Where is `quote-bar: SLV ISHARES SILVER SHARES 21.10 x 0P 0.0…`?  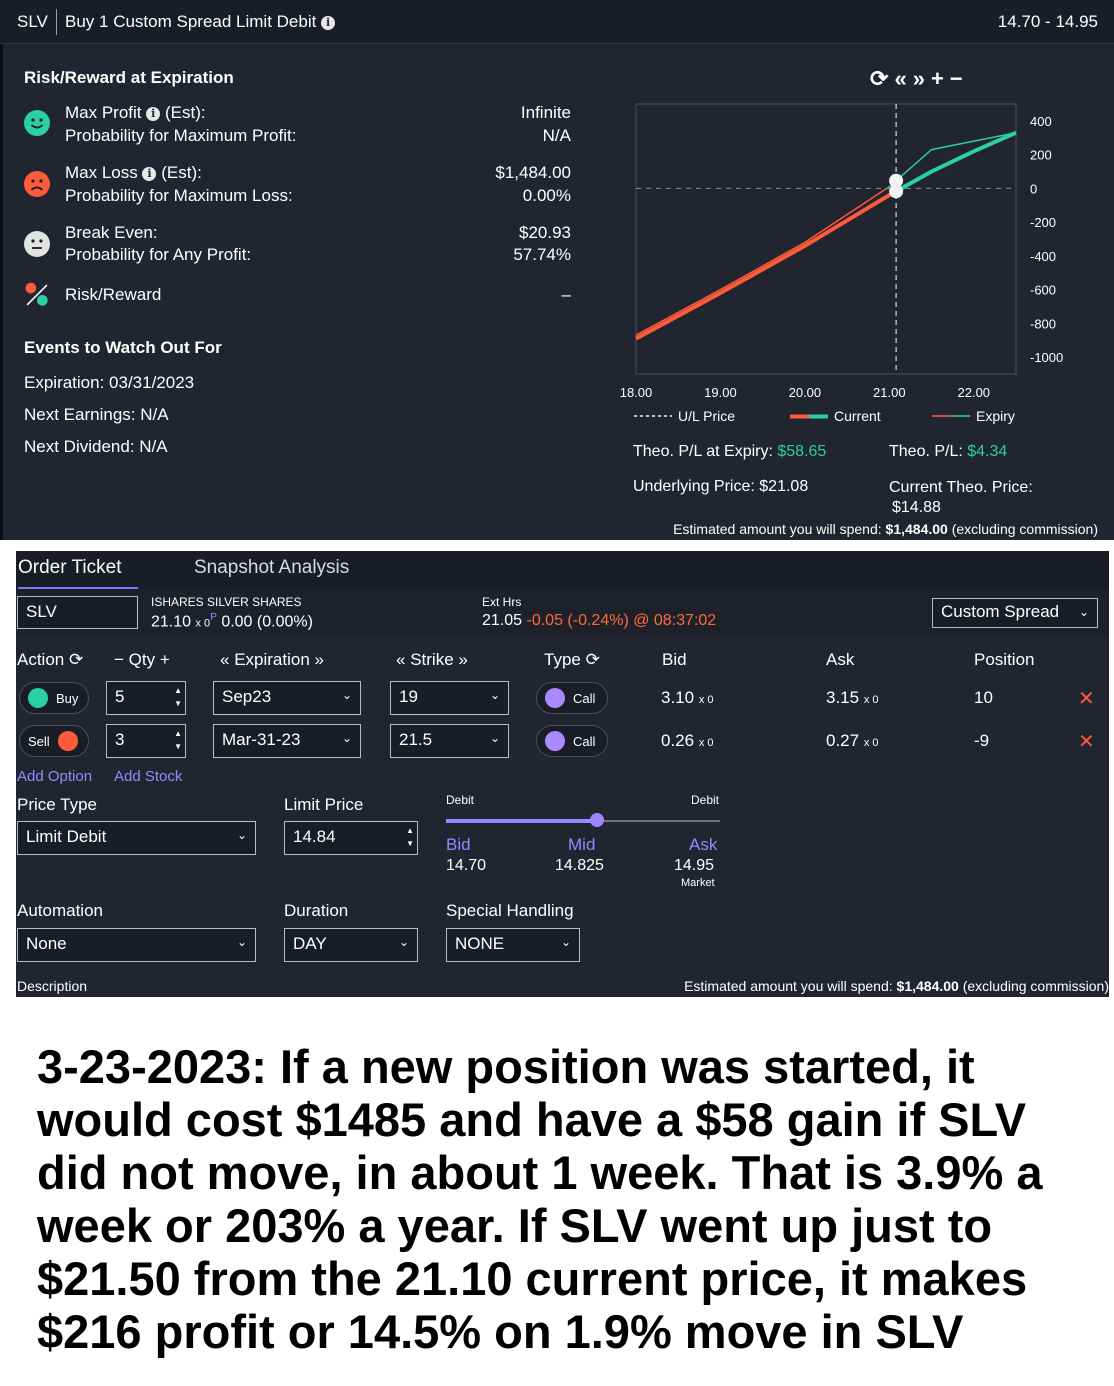 quote-bar: SLV ISHARES SILVER SHARES 21.10 x 0P 0.0… is located at coordinates (562, 613).